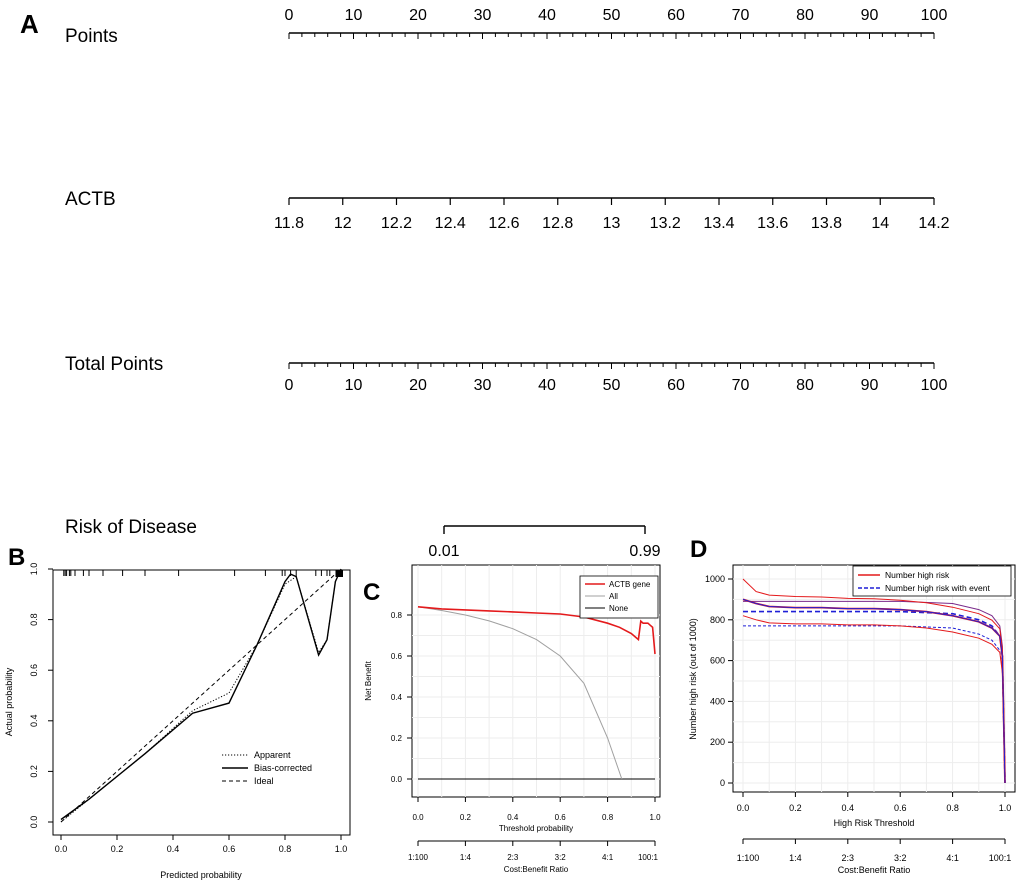  Describe the element at coordinates (397, 738) in the screenshot. I see `c-y-tick-label: 0.2` at that location.